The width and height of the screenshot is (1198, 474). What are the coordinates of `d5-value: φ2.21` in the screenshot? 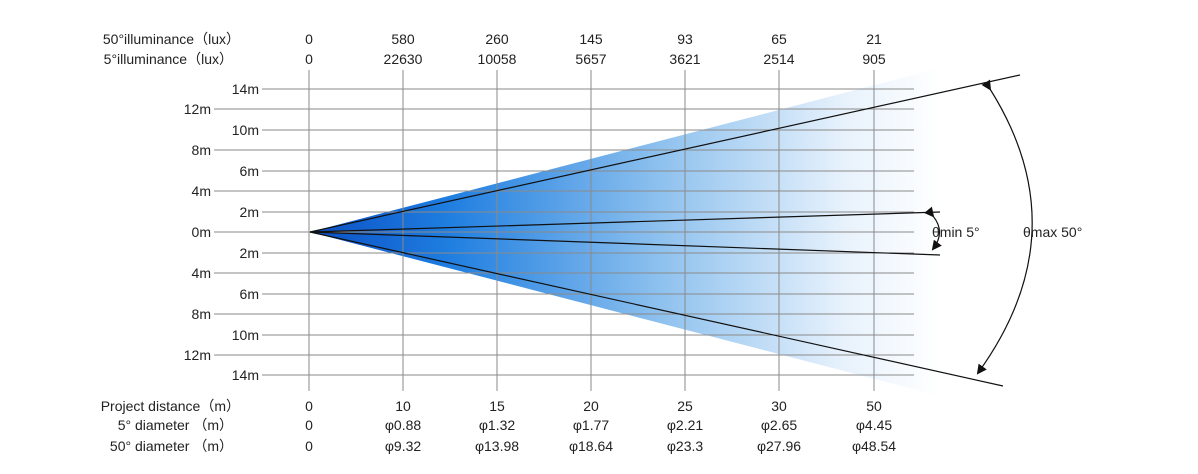 It's located at (685, 425).